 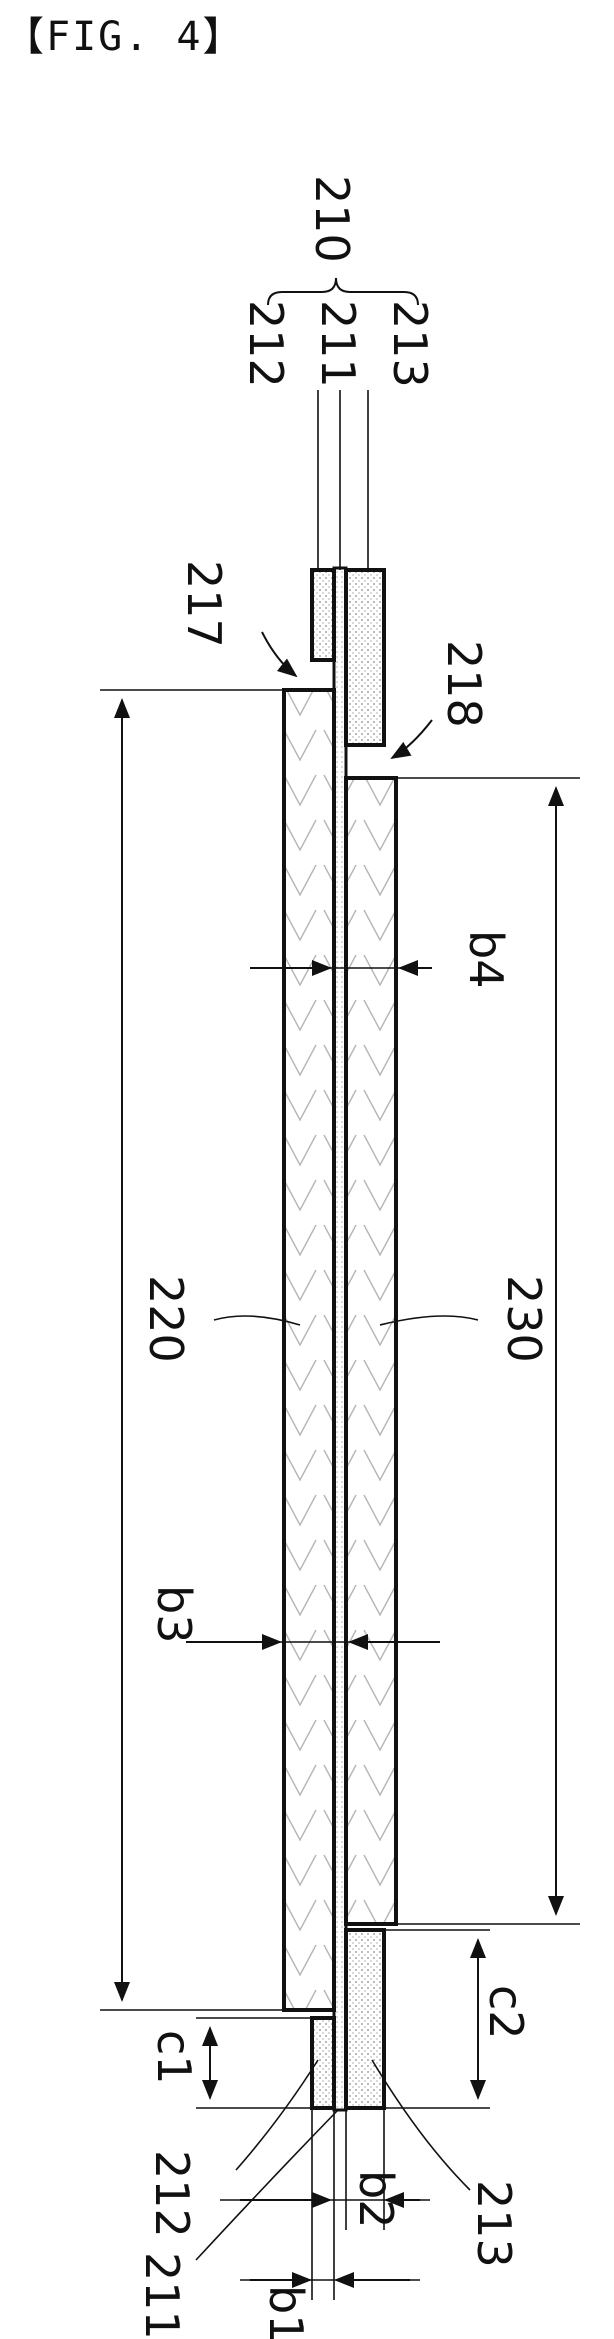 What do you see at coordinates (376, 2199) in the screenshot?
I see `label-b2: b2` at bounding box center [376, 2199].